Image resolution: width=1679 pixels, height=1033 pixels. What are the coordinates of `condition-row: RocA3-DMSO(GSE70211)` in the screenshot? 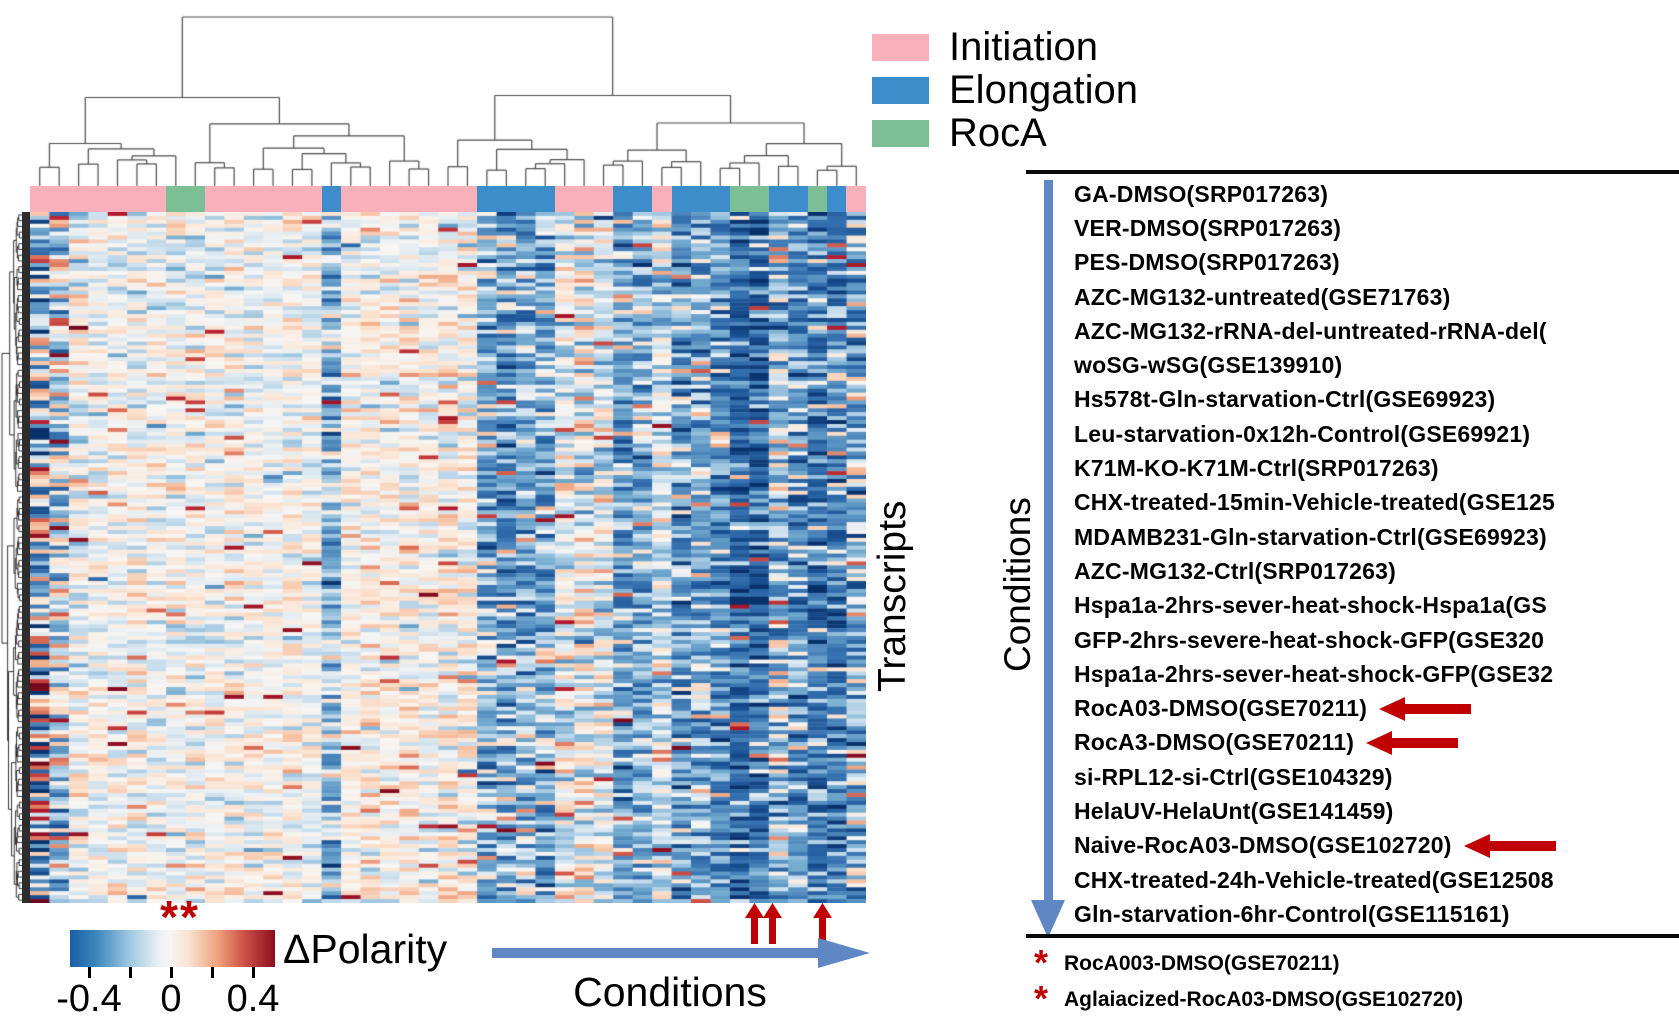 It's located at (1376, 743).